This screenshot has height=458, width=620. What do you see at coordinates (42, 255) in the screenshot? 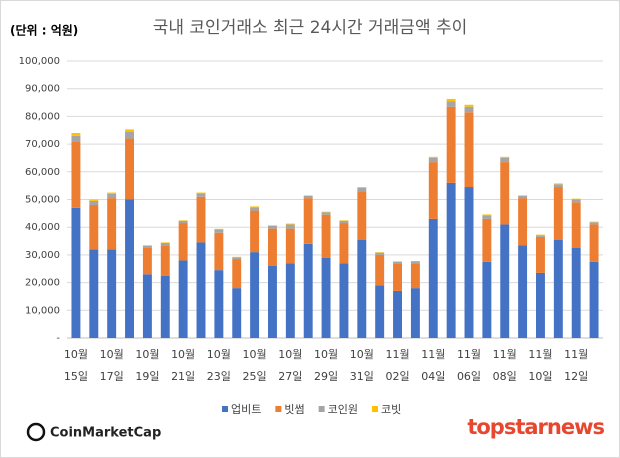
I see `y-tick-label: 30,000` at bounding box center [42, 255].